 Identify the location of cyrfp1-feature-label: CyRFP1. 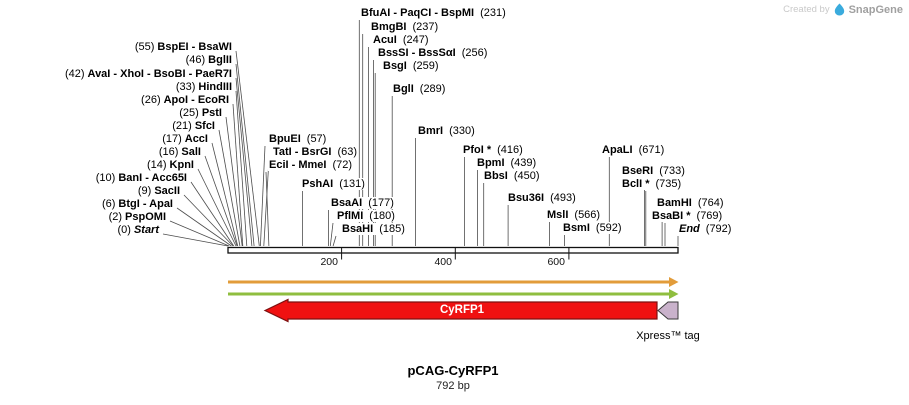
(462, 310).